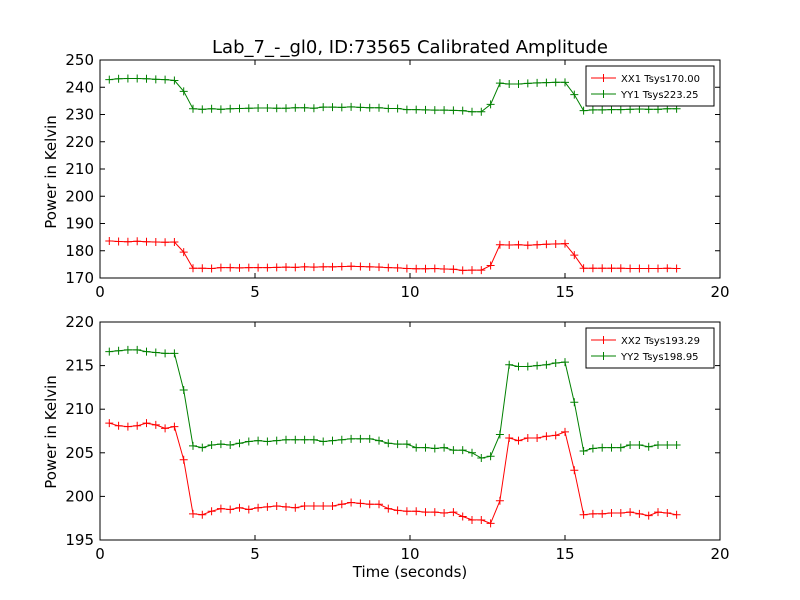 The image size is (800, 600). What do you see at coordinates (719, 292) in the screenshot?
I see `x-tick-label: 20` at bounding box center [719, 292].